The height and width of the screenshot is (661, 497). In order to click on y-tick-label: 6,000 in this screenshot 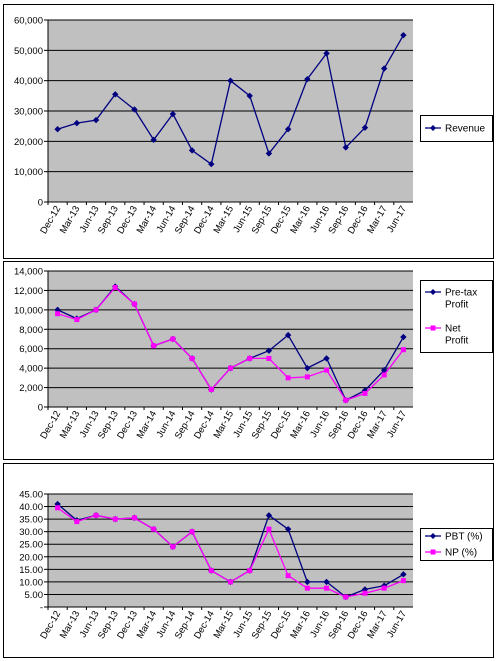, I will do `click(31, 349)`.